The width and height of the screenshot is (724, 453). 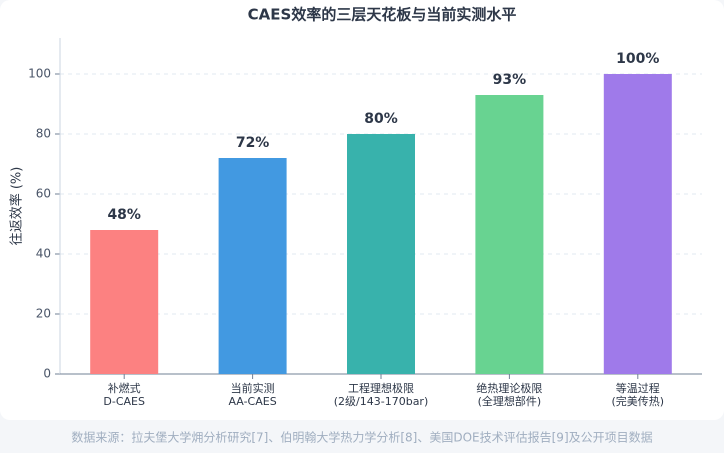 I want to click on x-tick-label: AA-CAES, so click(x=252, y=401).